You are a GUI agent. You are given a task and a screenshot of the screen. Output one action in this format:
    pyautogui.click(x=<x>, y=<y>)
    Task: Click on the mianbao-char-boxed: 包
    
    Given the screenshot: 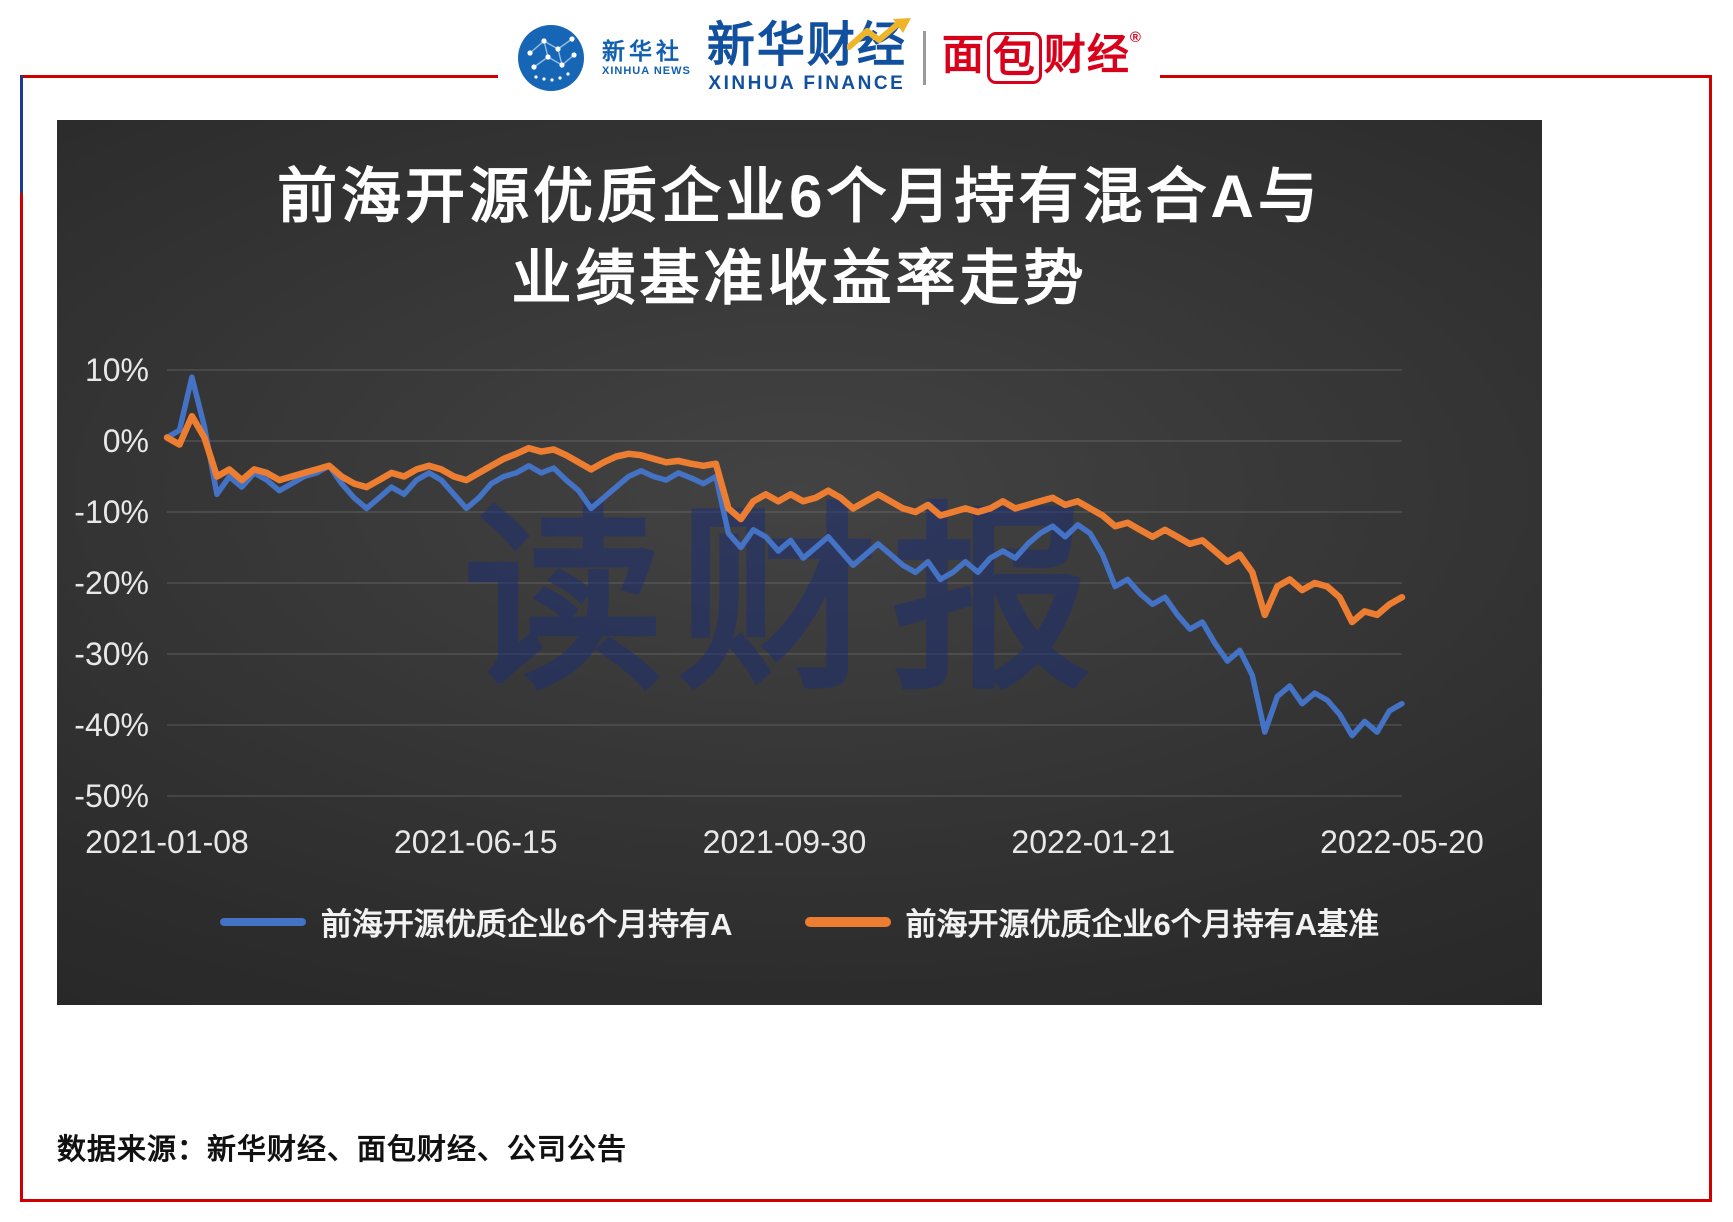 What is the action you would take?
    pyautogui.click(x=1014, y=58)
    